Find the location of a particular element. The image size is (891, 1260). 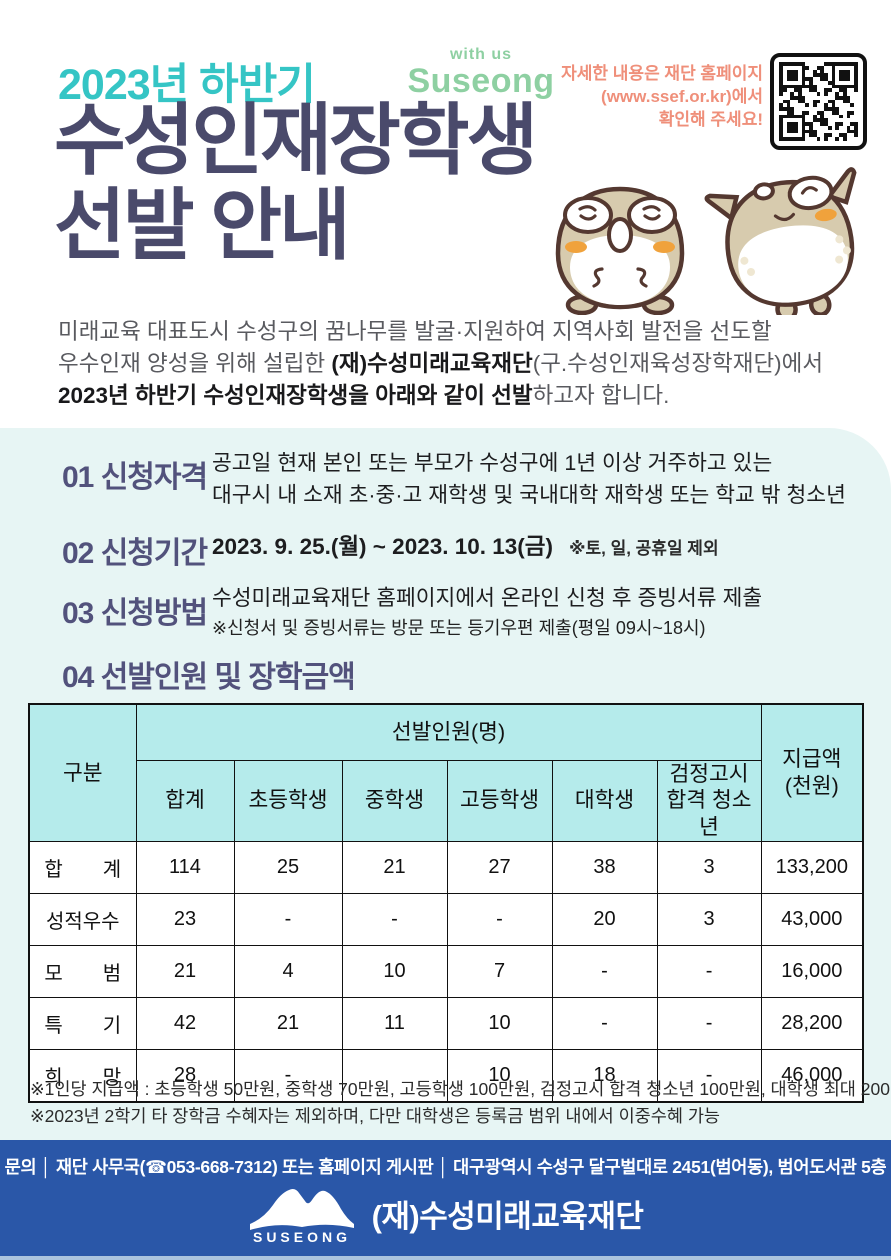

table-span-header: 선발인원(명) is located at coordinates (448, 732).